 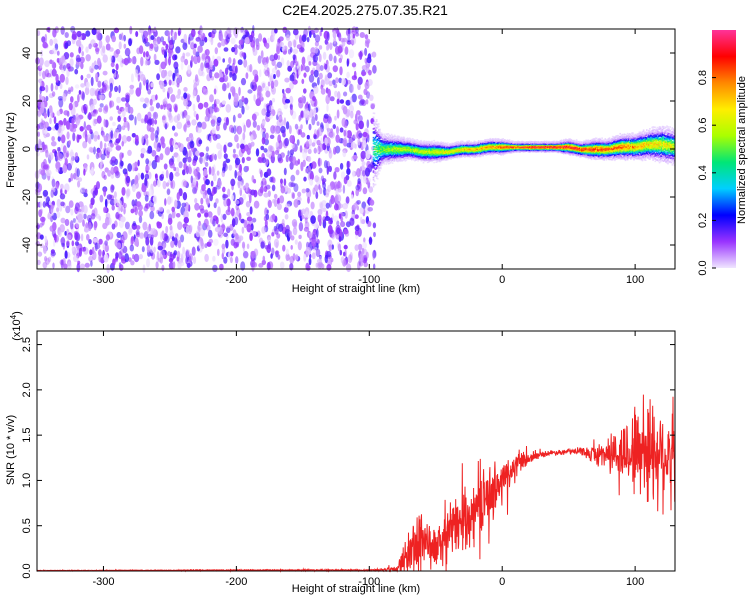 I want to click on chart-title: C2E4.2025.275.07.35.R21, so click(x=365, y=10).